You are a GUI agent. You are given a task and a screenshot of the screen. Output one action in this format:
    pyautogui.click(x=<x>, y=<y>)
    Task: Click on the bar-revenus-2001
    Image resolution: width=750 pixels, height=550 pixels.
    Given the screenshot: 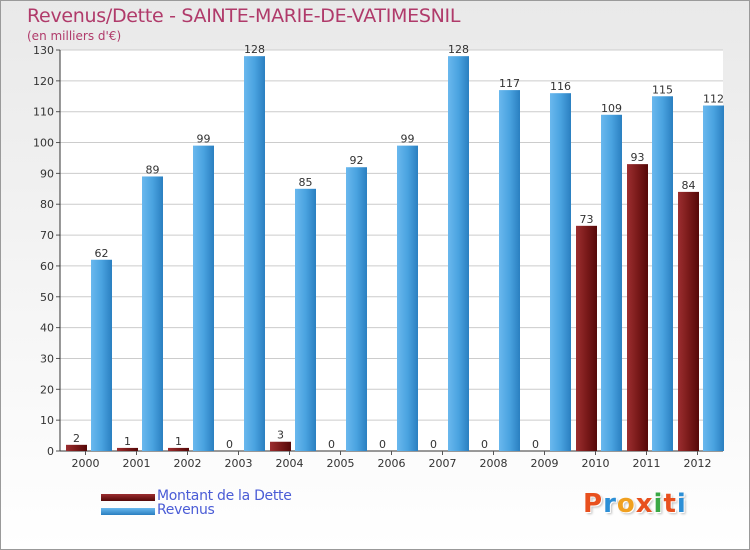 What is the action you would take?
    pyautogui.click(x=152, y=313)
    